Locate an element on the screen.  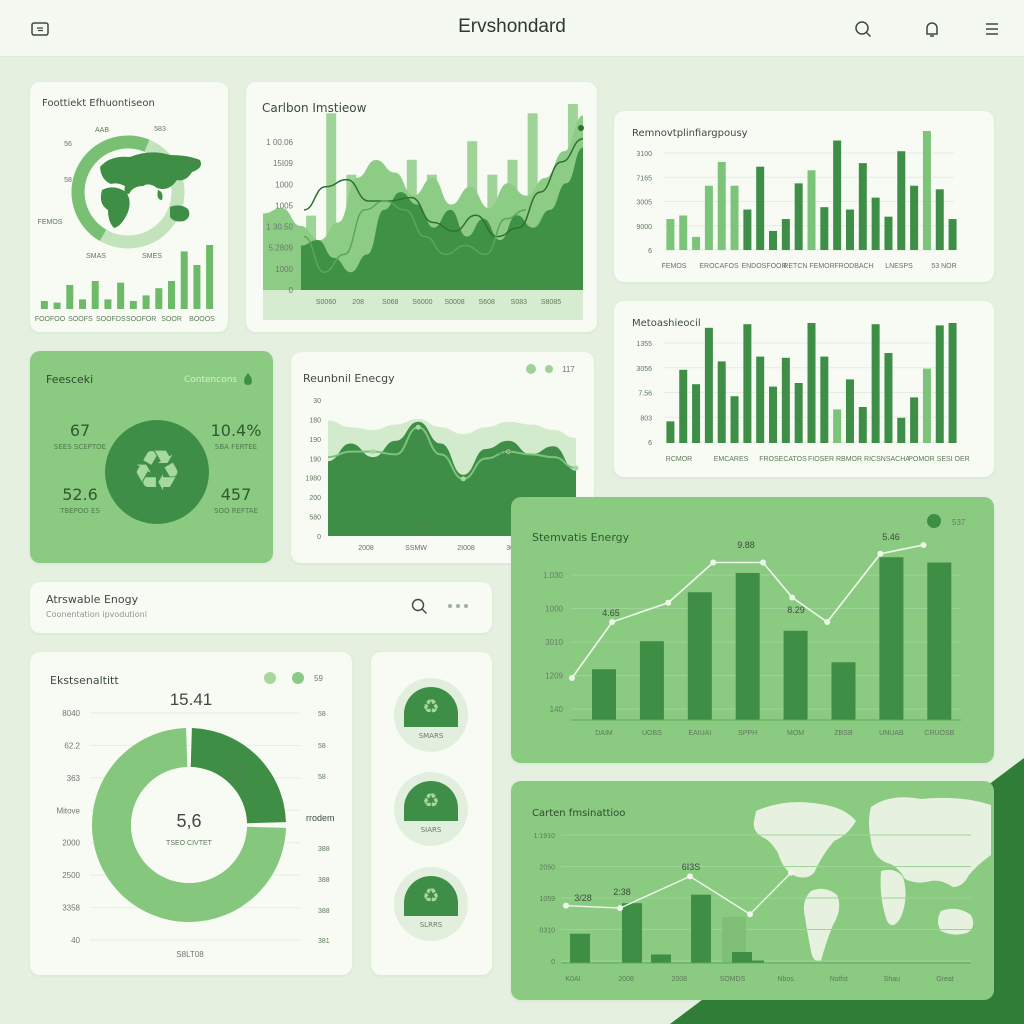
x-tick-label: Nstfst is located at coordinates (839, 979).